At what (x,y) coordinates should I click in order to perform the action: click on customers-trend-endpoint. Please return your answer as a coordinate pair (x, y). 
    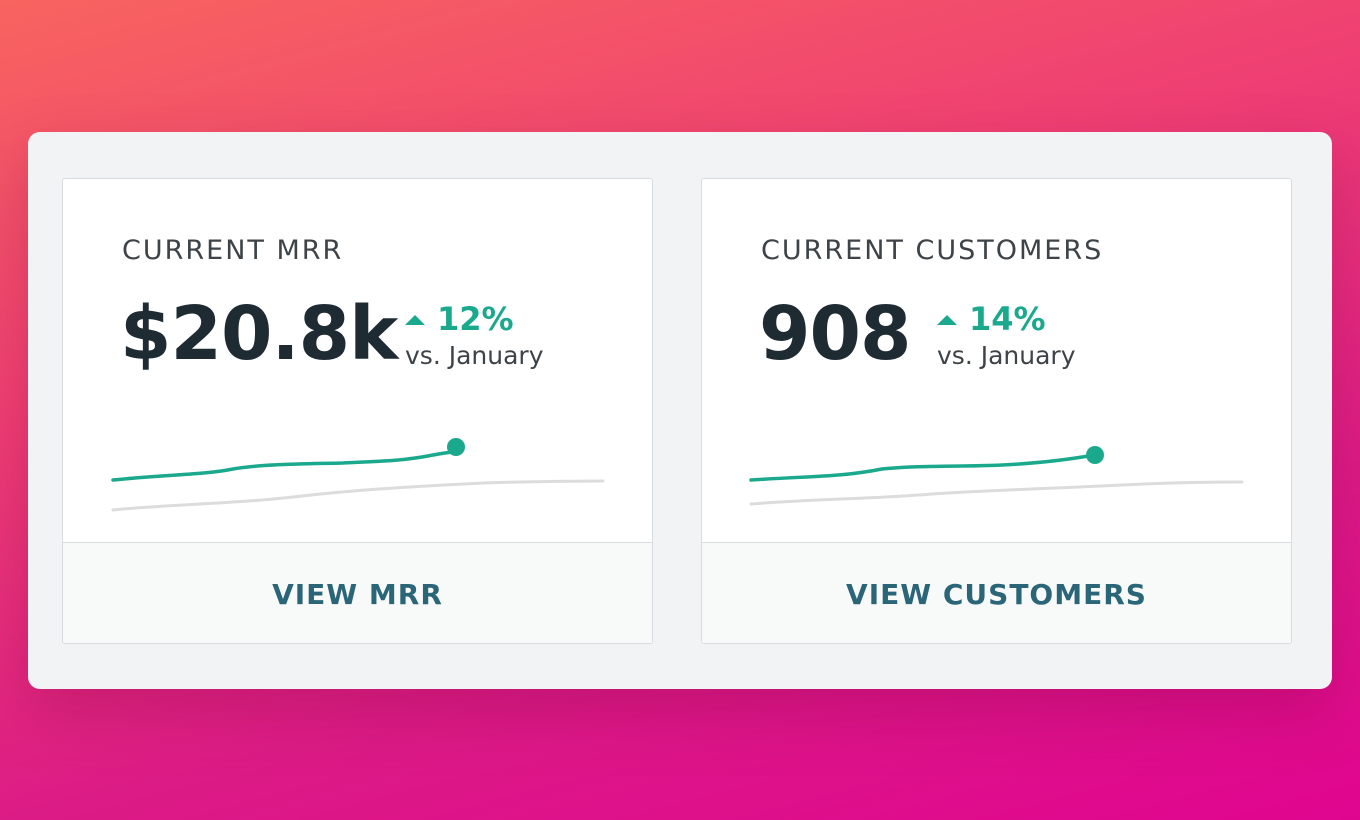
    Looking at the image, I should click on (1095, 455).